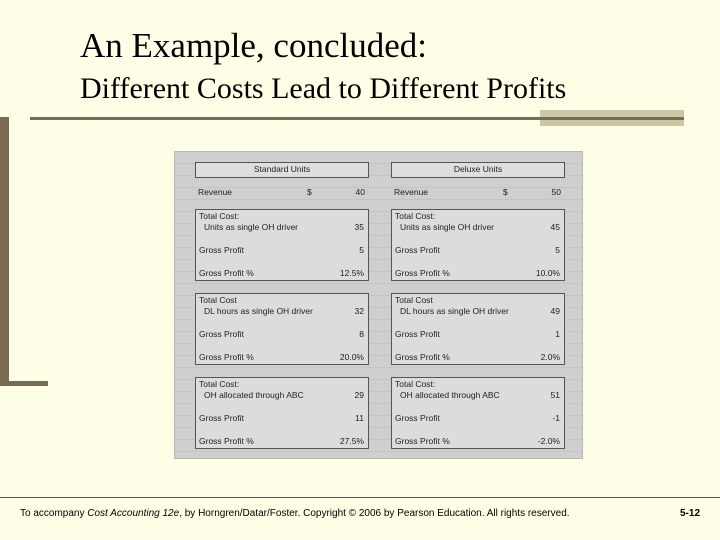 The height and width of the screenshot is (540, 720). Describe the element at coordinates (282, 170) in the screenshot. I see `column-header: Standard Units` at that location.